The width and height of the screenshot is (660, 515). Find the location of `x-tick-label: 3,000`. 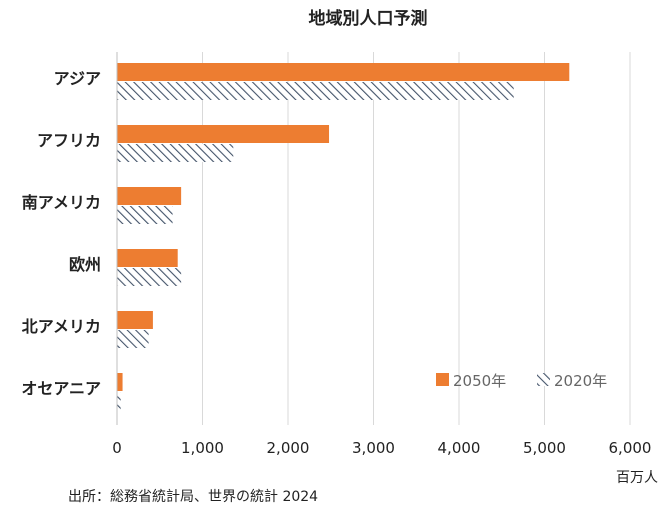

x-tick-label: 3,000 is located at coordinates (373, 448).